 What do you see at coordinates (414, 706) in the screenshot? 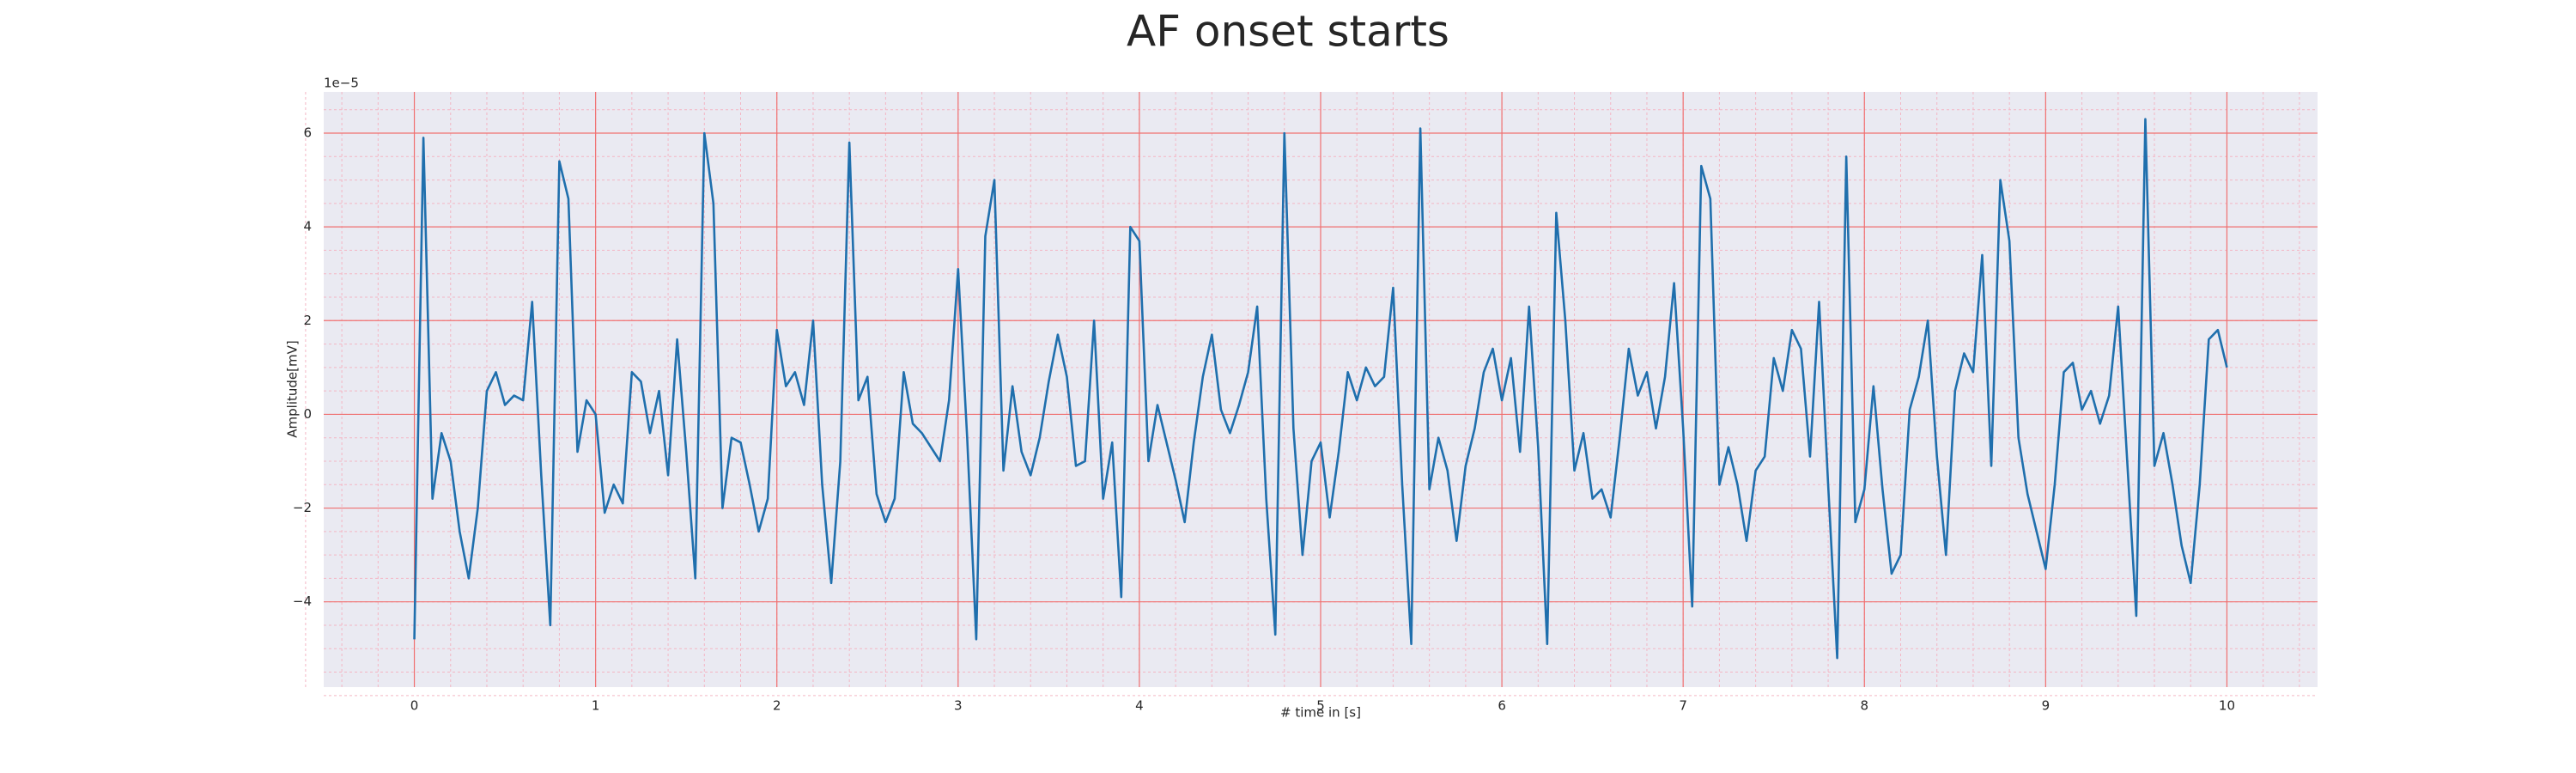
I see `x-tick-label: 0` at bounding box center [414, 706].